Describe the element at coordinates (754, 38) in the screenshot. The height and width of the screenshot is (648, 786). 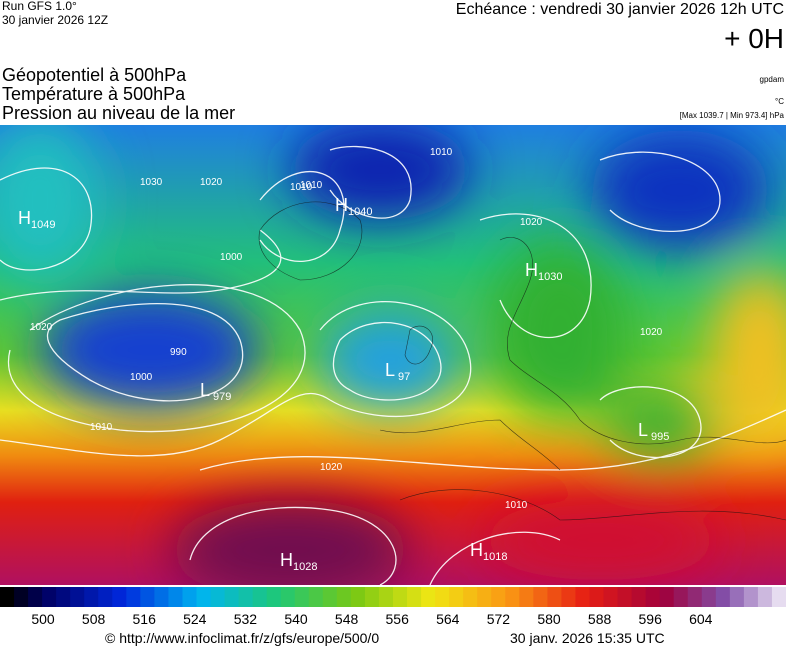
I see `lead-time: + 0H` at that location.